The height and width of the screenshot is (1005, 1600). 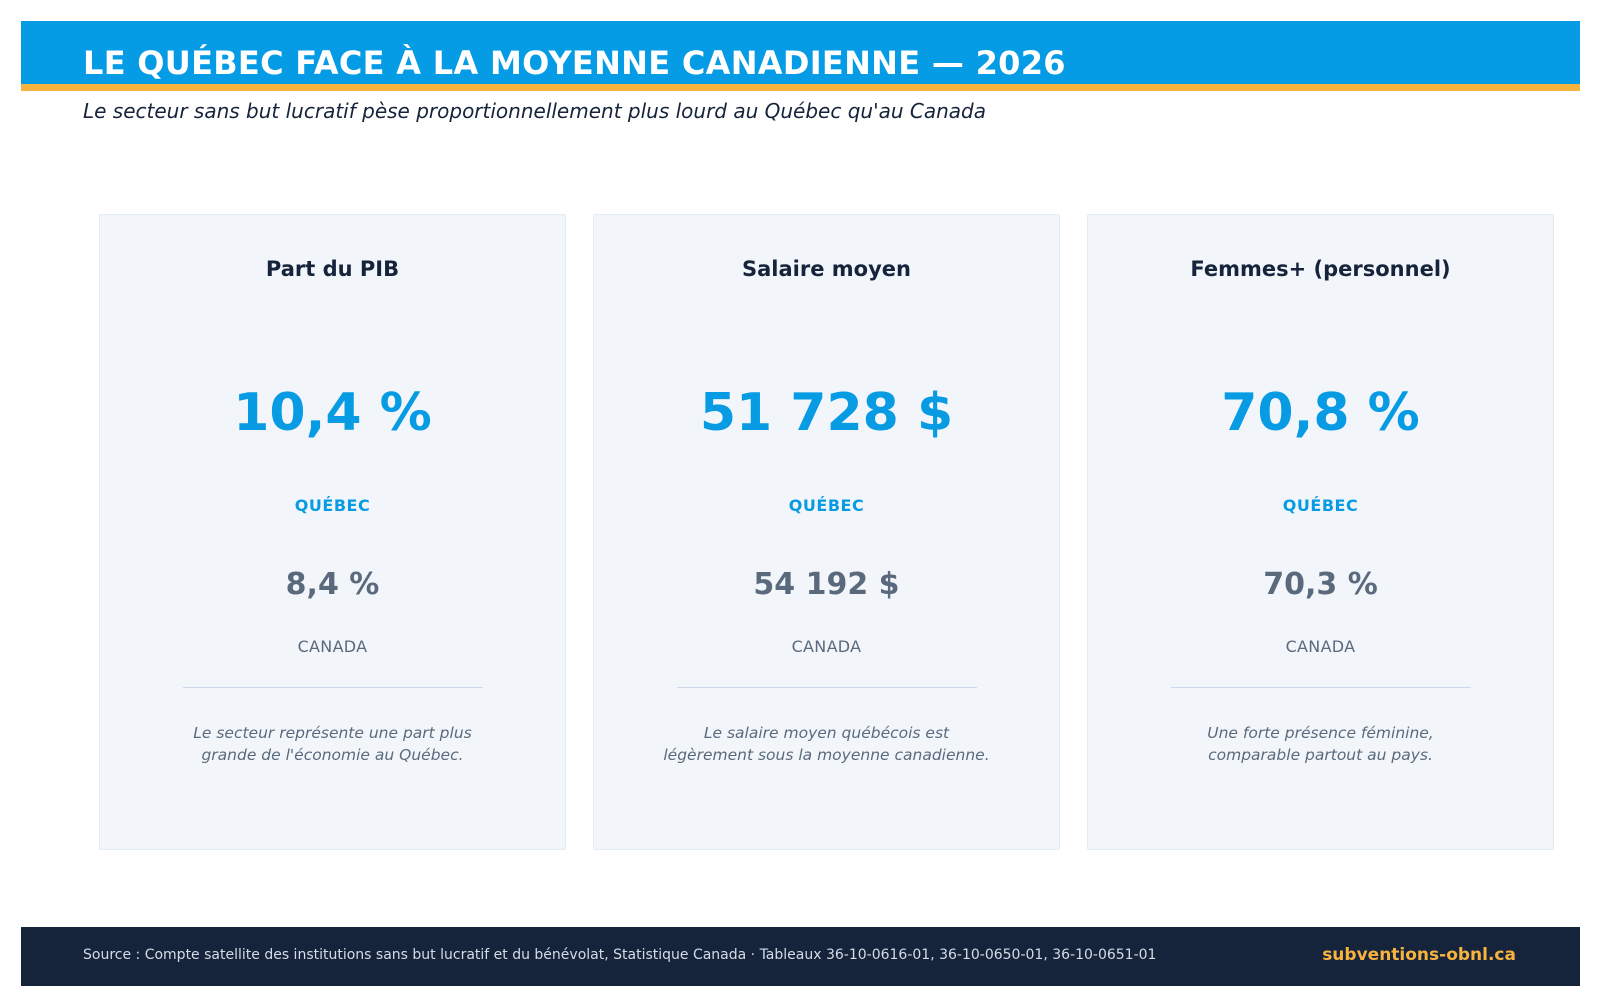 What do you see at coordinates (332, 733) in the screenshot?
I see `card-note-line: Le secteur représente une part plus` at bounding box center [332, 733].